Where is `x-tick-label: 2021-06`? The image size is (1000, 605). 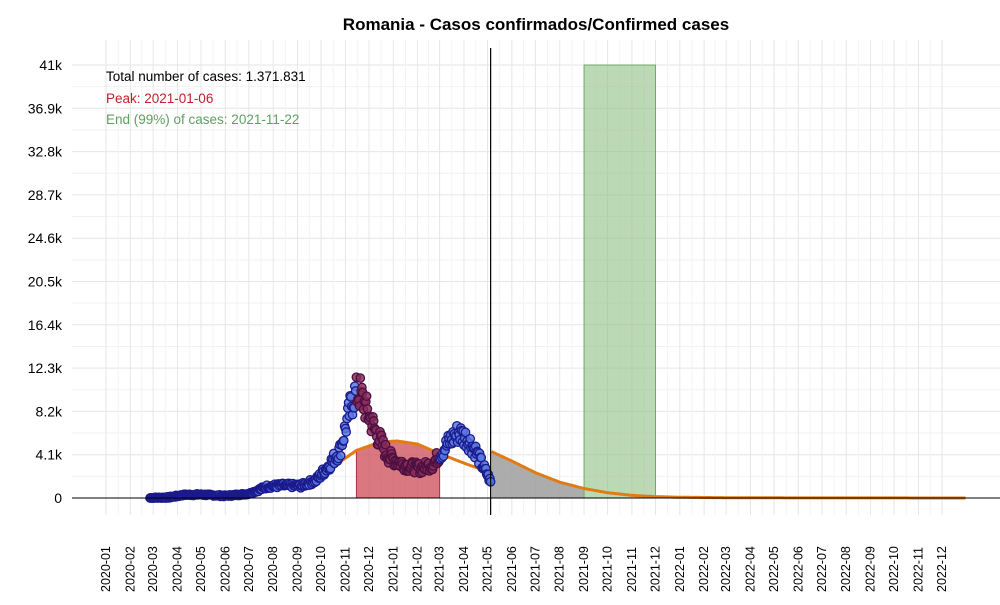
x-tick-label: 2021-06 is located at coordinates (512, 569).